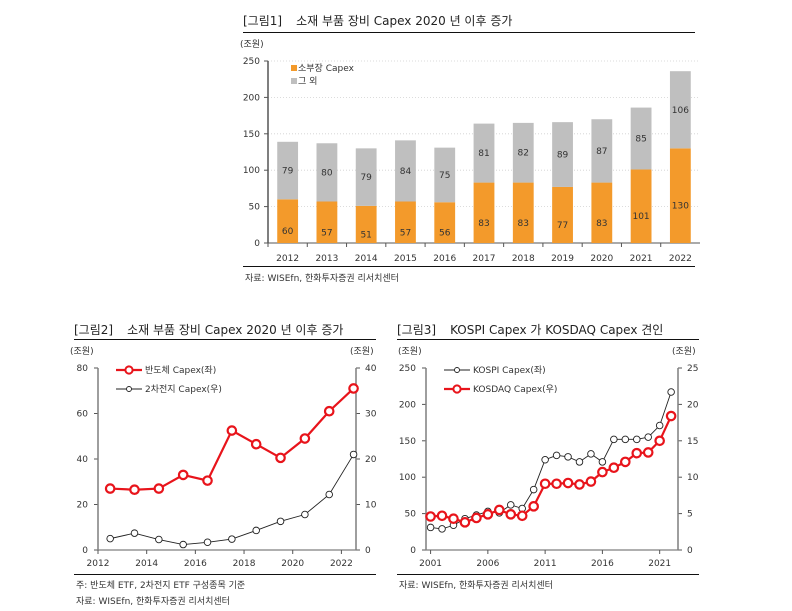 This screenshot has height=611, width=792. I want to click on chart3-y-right-tick-label: 25, so click(692, 369).